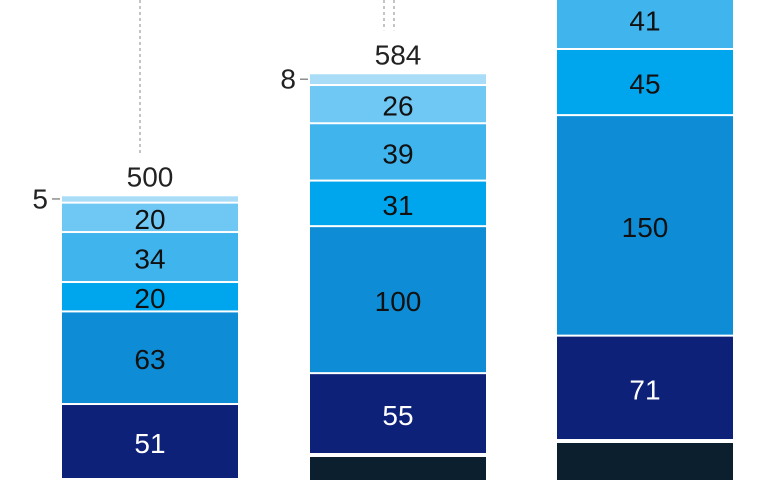 The width and height of the screenshot is (767, 480). I want to click on segment-value-label: 63, so click(149, 359).